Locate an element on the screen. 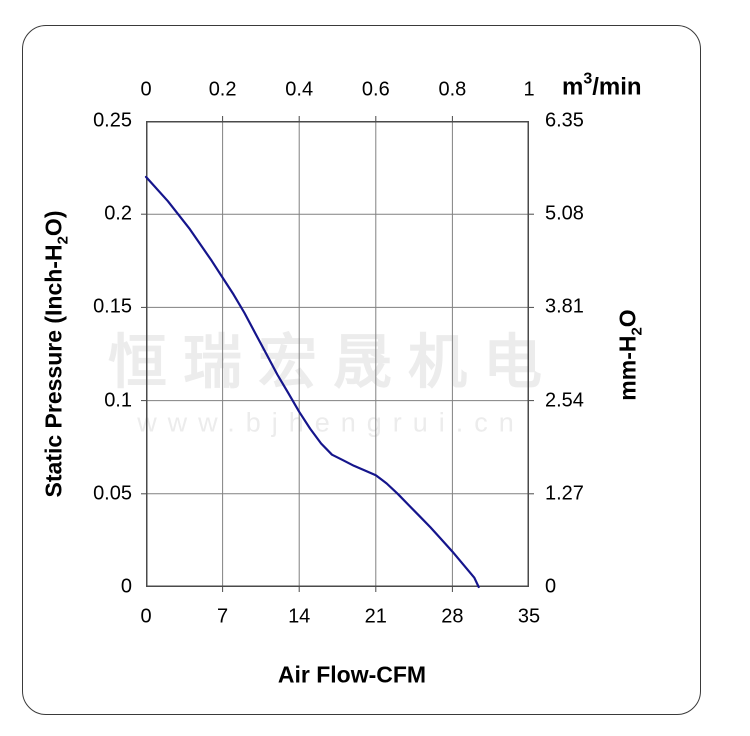 The height and width of the screenshot is (736, 750). tick-label: 0.1 is located at coordinates (118, 400).